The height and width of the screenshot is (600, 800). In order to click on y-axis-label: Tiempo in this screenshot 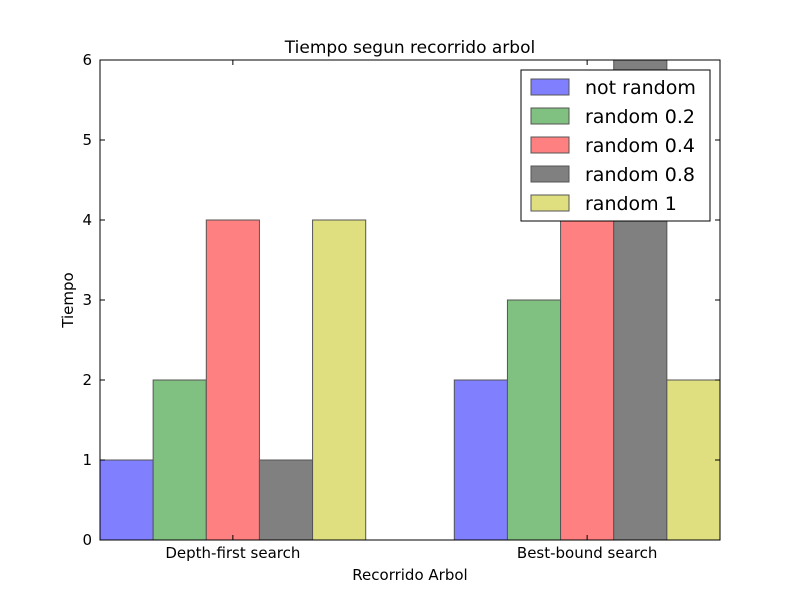, I will do `click(68, 300)`.